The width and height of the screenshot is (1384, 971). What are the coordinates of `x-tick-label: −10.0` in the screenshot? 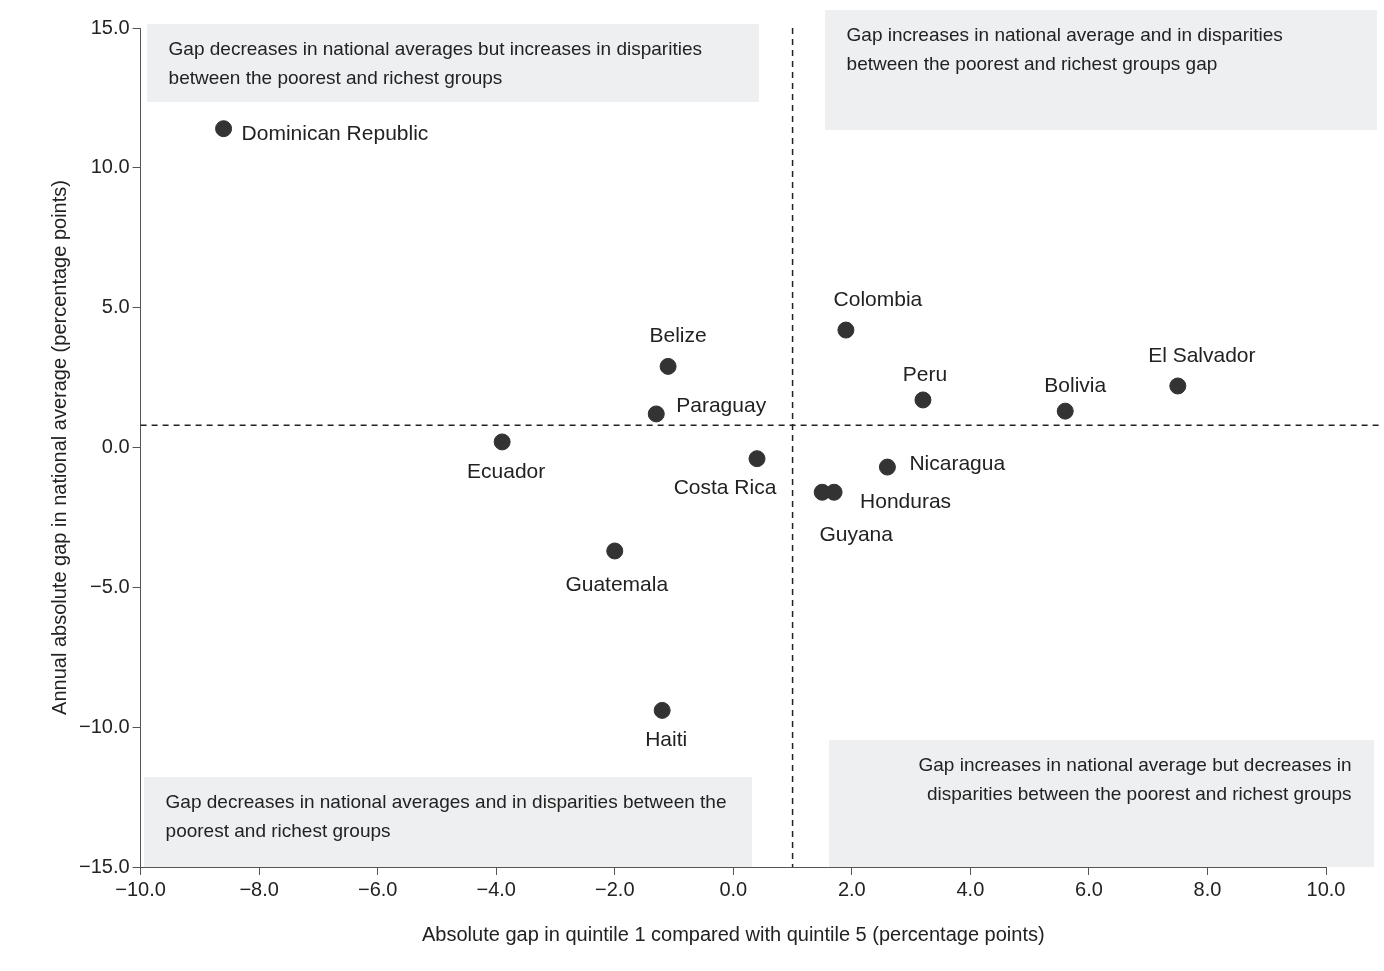 It's located at (140, 888).